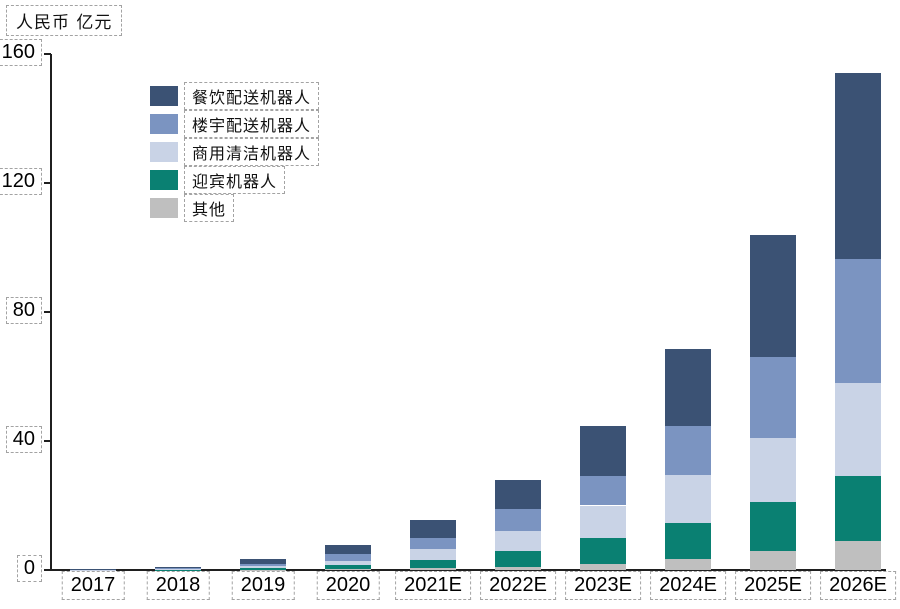  Describe the element at coordinates (348, 549) in the screenshot. I see `bar-segment-2020-餐饮配送机器人` at that location.